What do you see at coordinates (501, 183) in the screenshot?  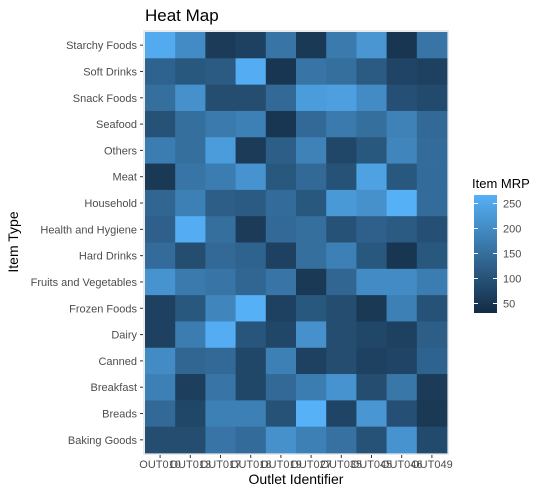 I see `legend-title: Item MRP` at bounding box center [501, 183].